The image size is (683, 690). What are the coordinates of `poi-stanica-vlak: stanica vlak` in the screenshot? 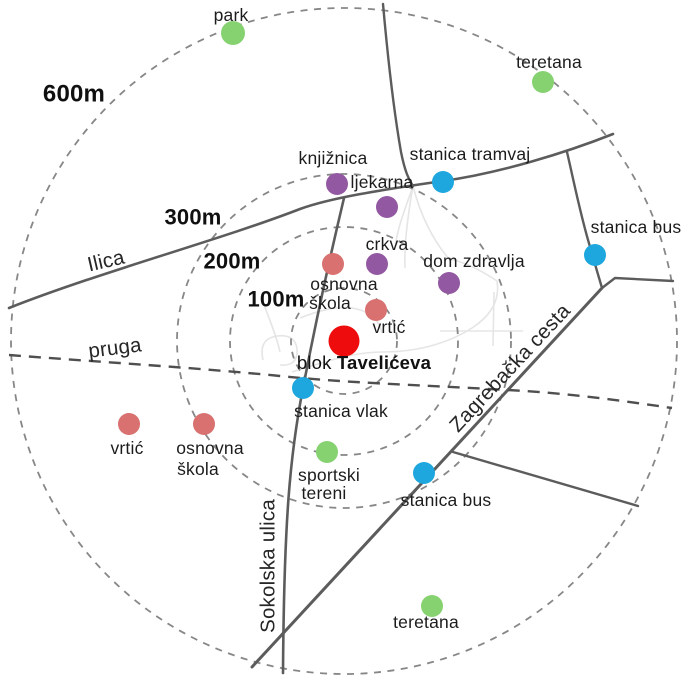 It's located at (340, 399).